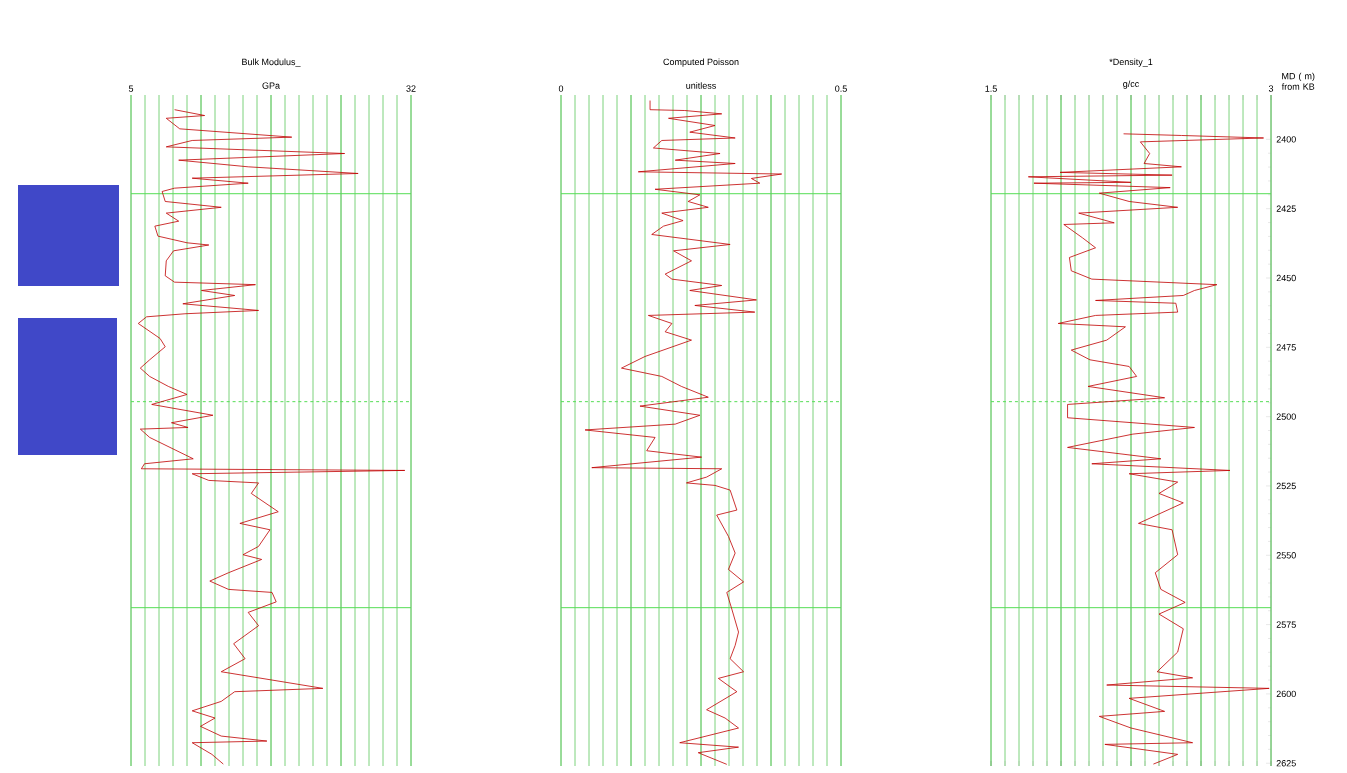 This screenshot has height=773, width=1347. Describe the element at coordinates (1286, 278) in the screenshot. I see `y-tick-label: 2450` at that location.